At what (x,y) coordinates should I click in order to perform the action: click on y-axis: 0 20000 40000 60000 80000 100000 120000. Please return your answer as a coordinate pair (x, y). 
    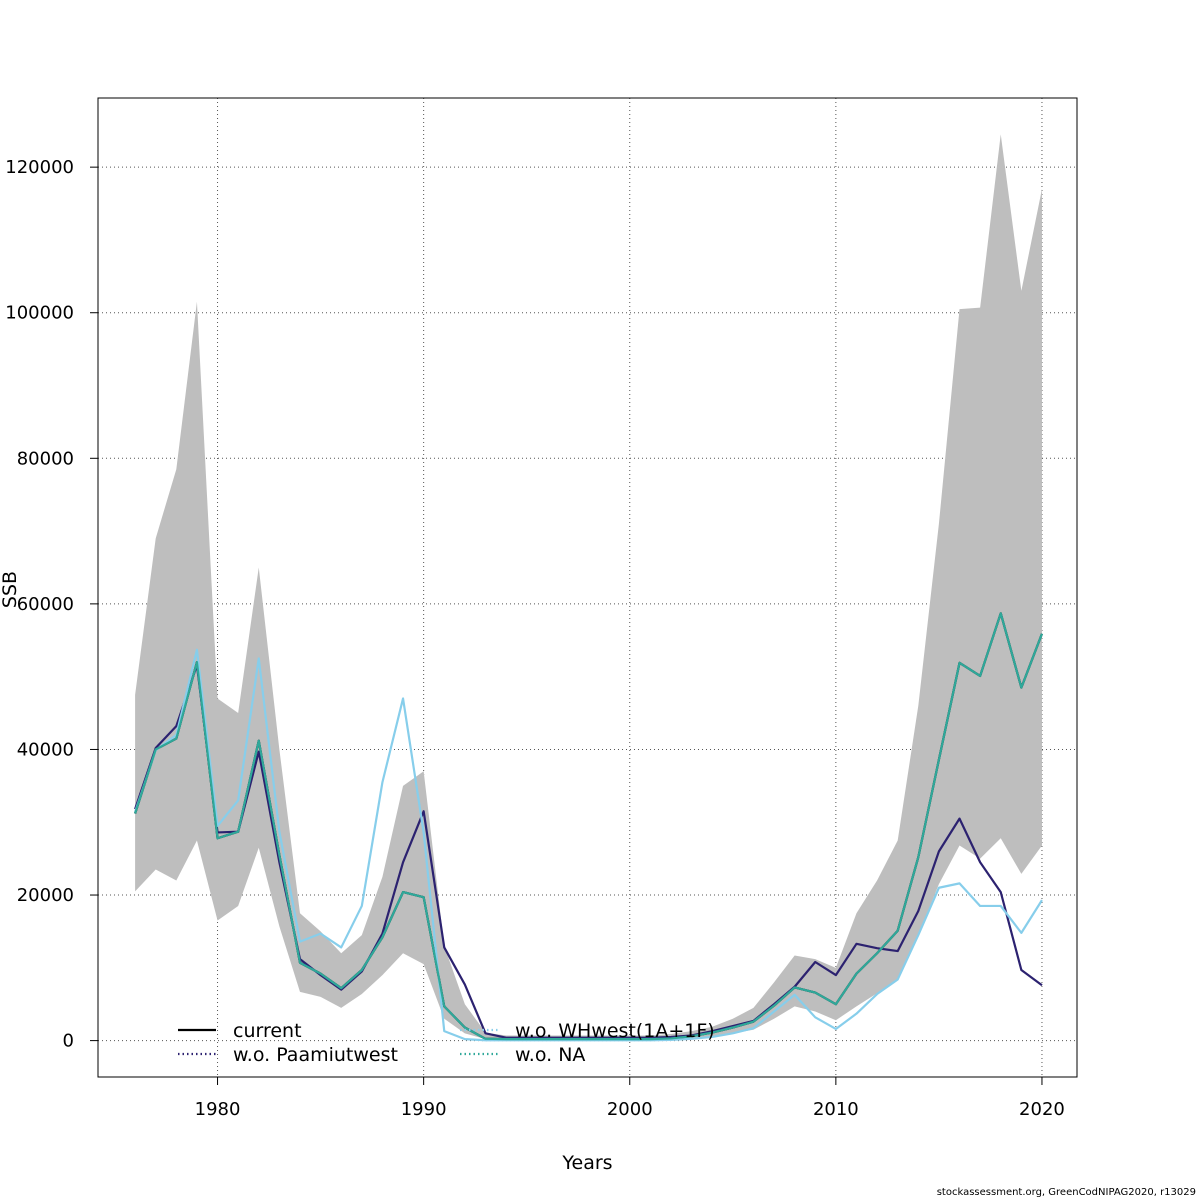
    Looking at the image, I should click on (51, 604).